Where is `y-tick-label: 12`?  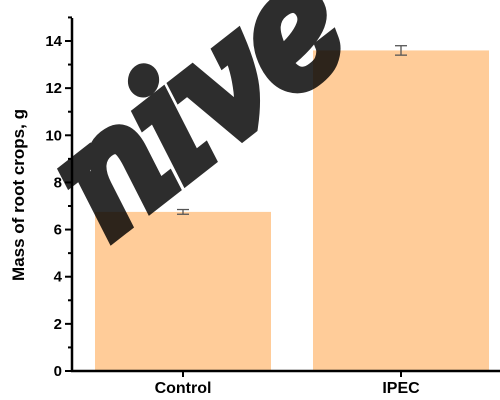 y-tick-label: 12 is located at coordinates (53, 88).